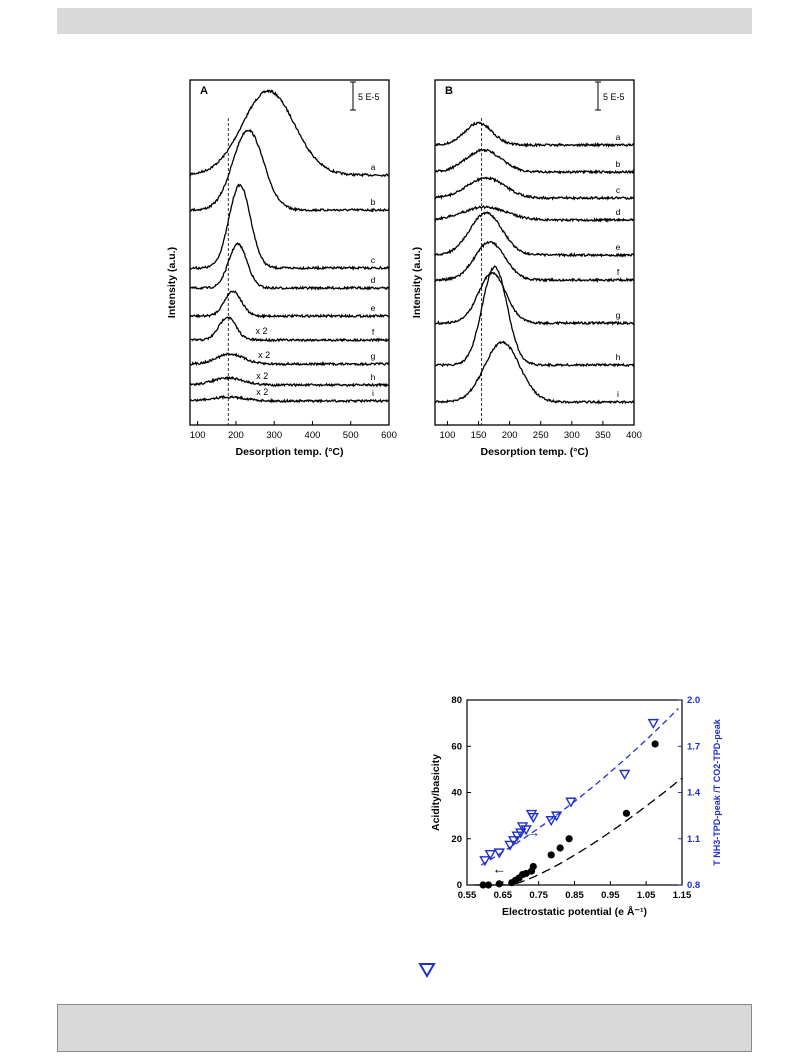 This screenshot has width=793, height=1057. I want to click on plot-frame, so click(534, 252).